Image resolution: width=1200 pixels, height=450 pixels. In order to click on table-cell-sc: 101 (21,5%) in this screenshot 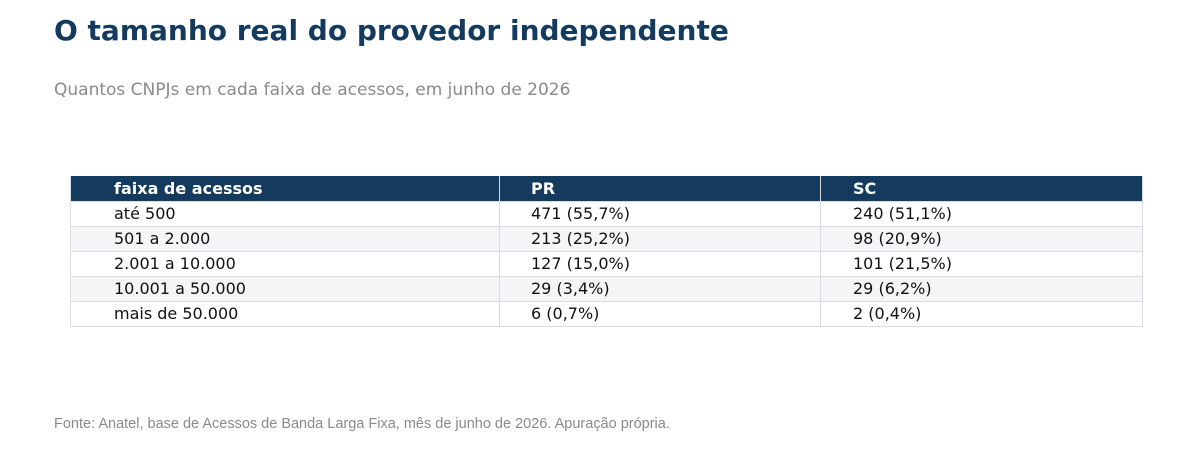, I will do `click(981, 263)`.